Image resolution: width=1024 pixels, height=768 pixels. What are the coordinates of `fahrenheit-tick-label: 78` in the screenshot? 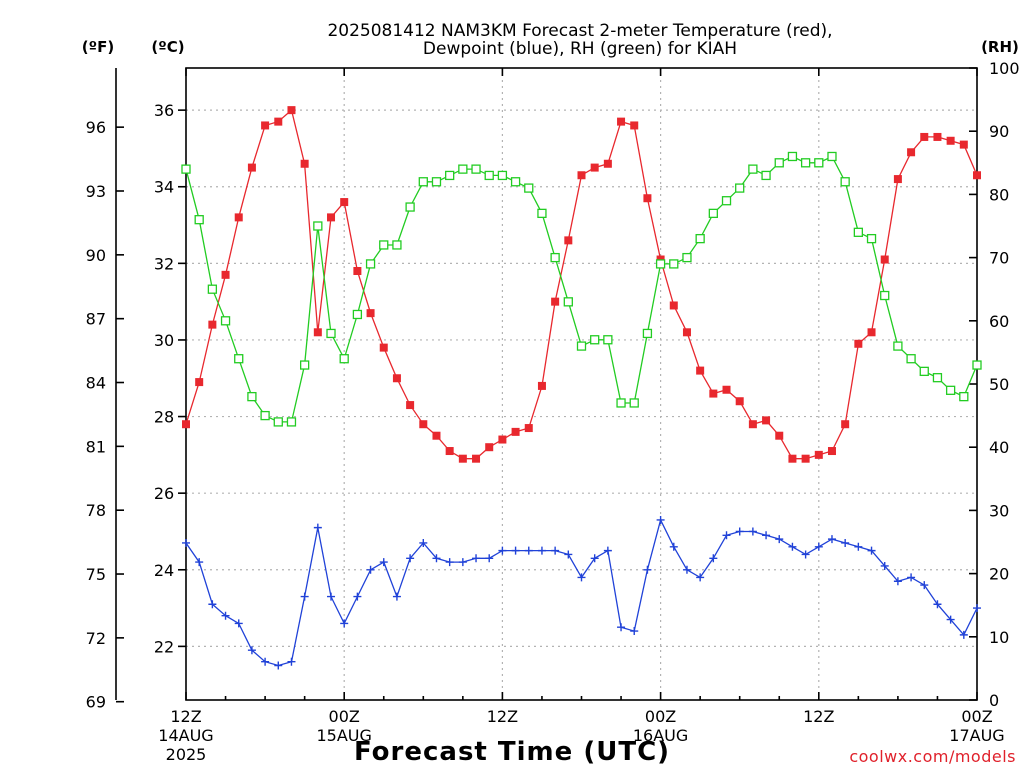 It's located at (96, 510).